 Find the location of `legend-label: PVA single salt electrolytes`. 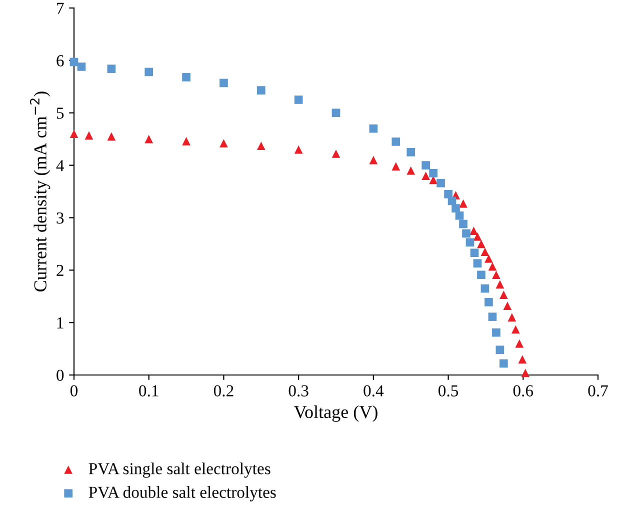

legend-label: PVA single salt electrolytes is located at coordinates (179, 470).